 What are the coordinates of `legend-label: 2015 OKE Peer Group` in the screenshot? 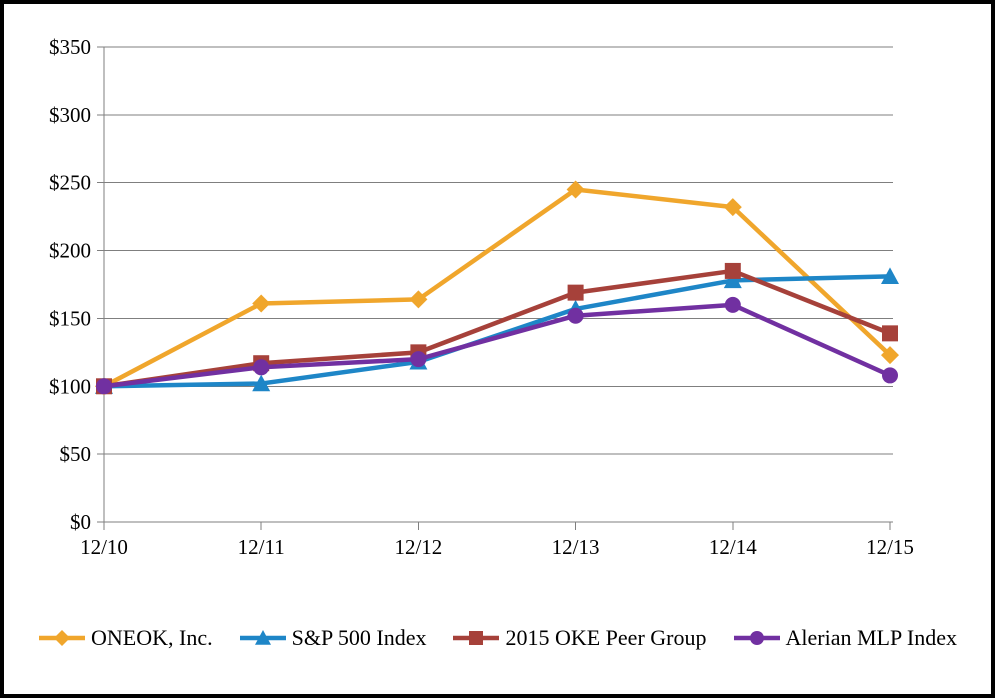 It's located at (606, 637).